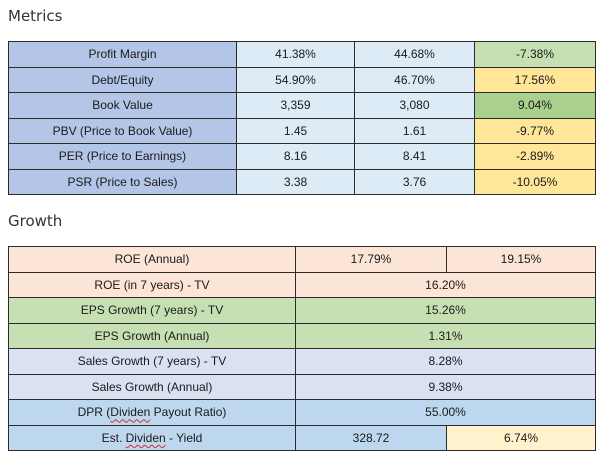 This screenshot has width=600, height=458. Describe the element at coordinates (122, 54) in the screenshot. I see `metric-label: Profit Margin` at that location.